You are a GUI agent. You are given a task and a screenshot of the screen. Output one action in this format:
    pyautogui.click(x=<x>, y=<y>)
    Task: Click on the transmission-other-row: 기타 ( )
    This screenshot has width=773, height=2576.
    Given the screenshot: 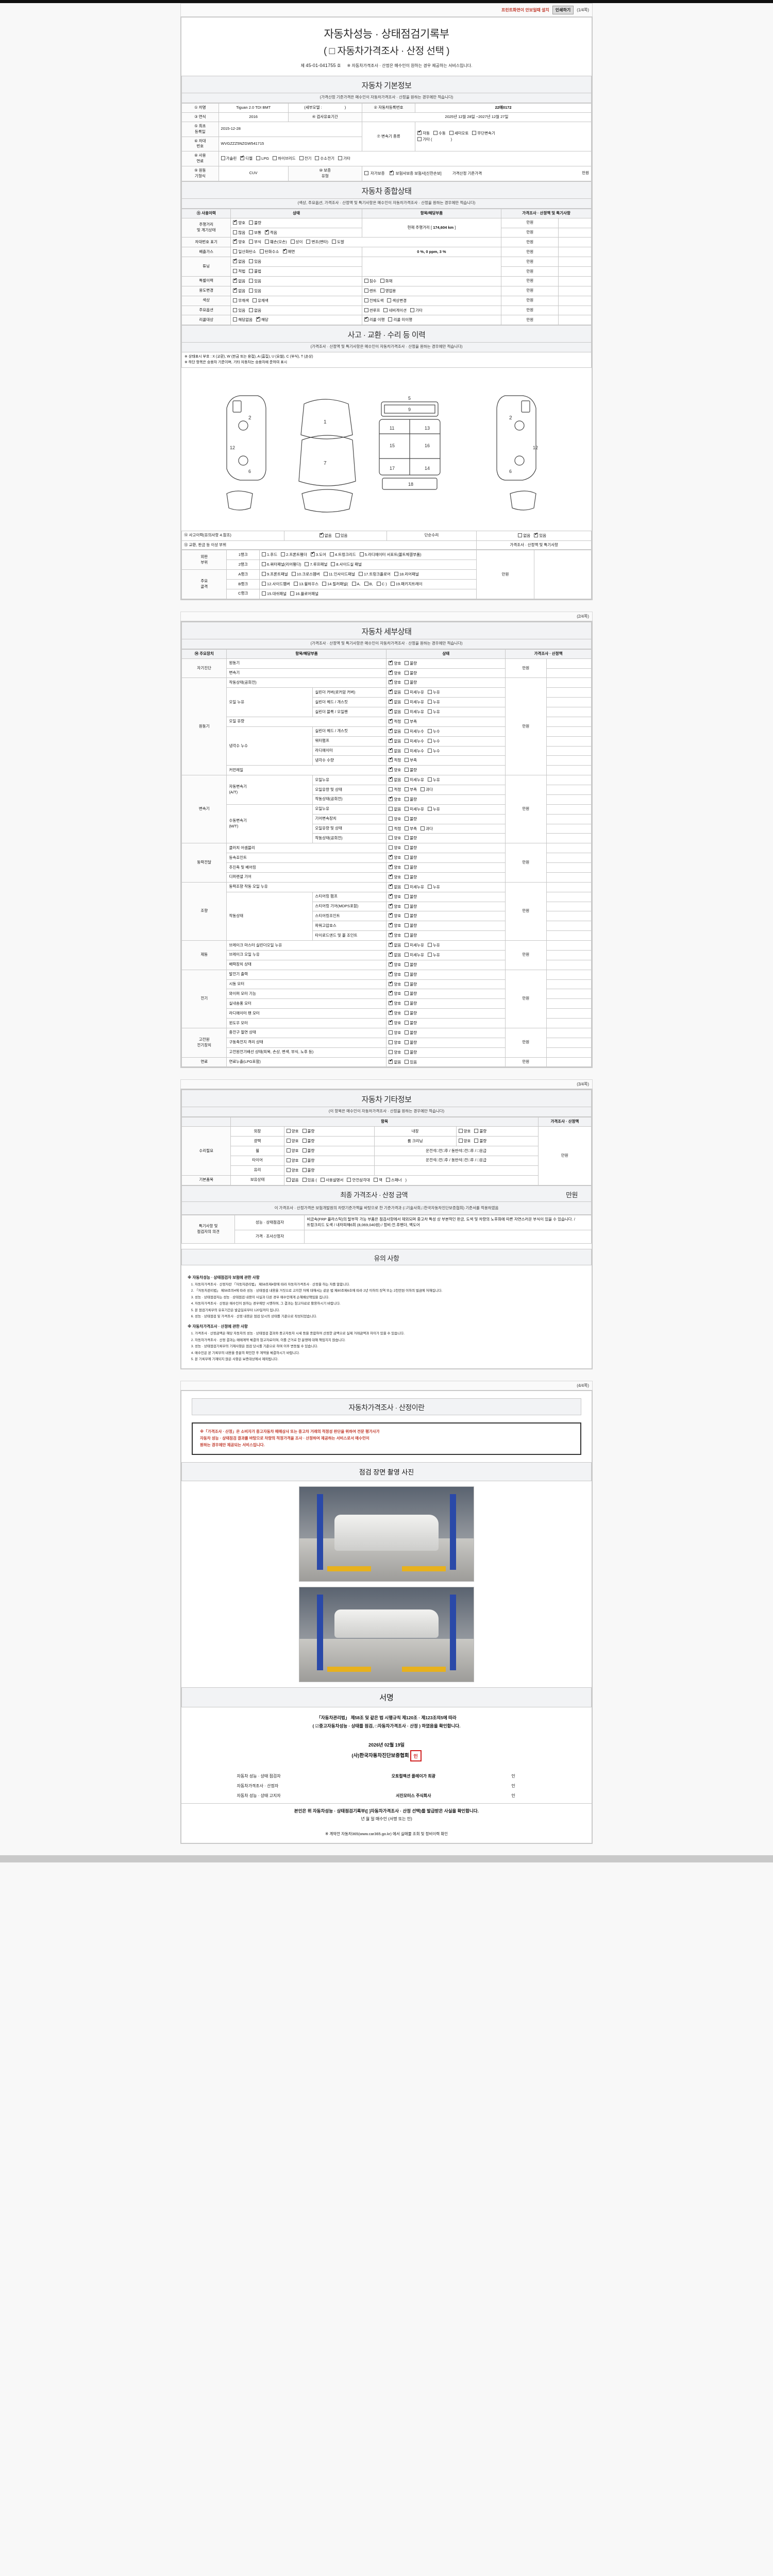 What is the action you would take?
    pyautogui.click(x=503, y=140)
    